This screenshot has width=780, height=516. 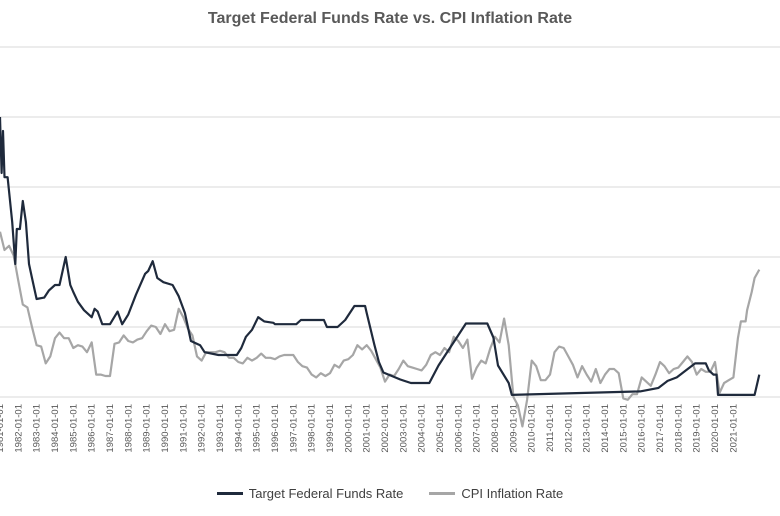 What do you see at coordinates (715, 428) in the screenshot?
I see `x-tick-label: 2020-01-01` at bounding box center [715, 428].